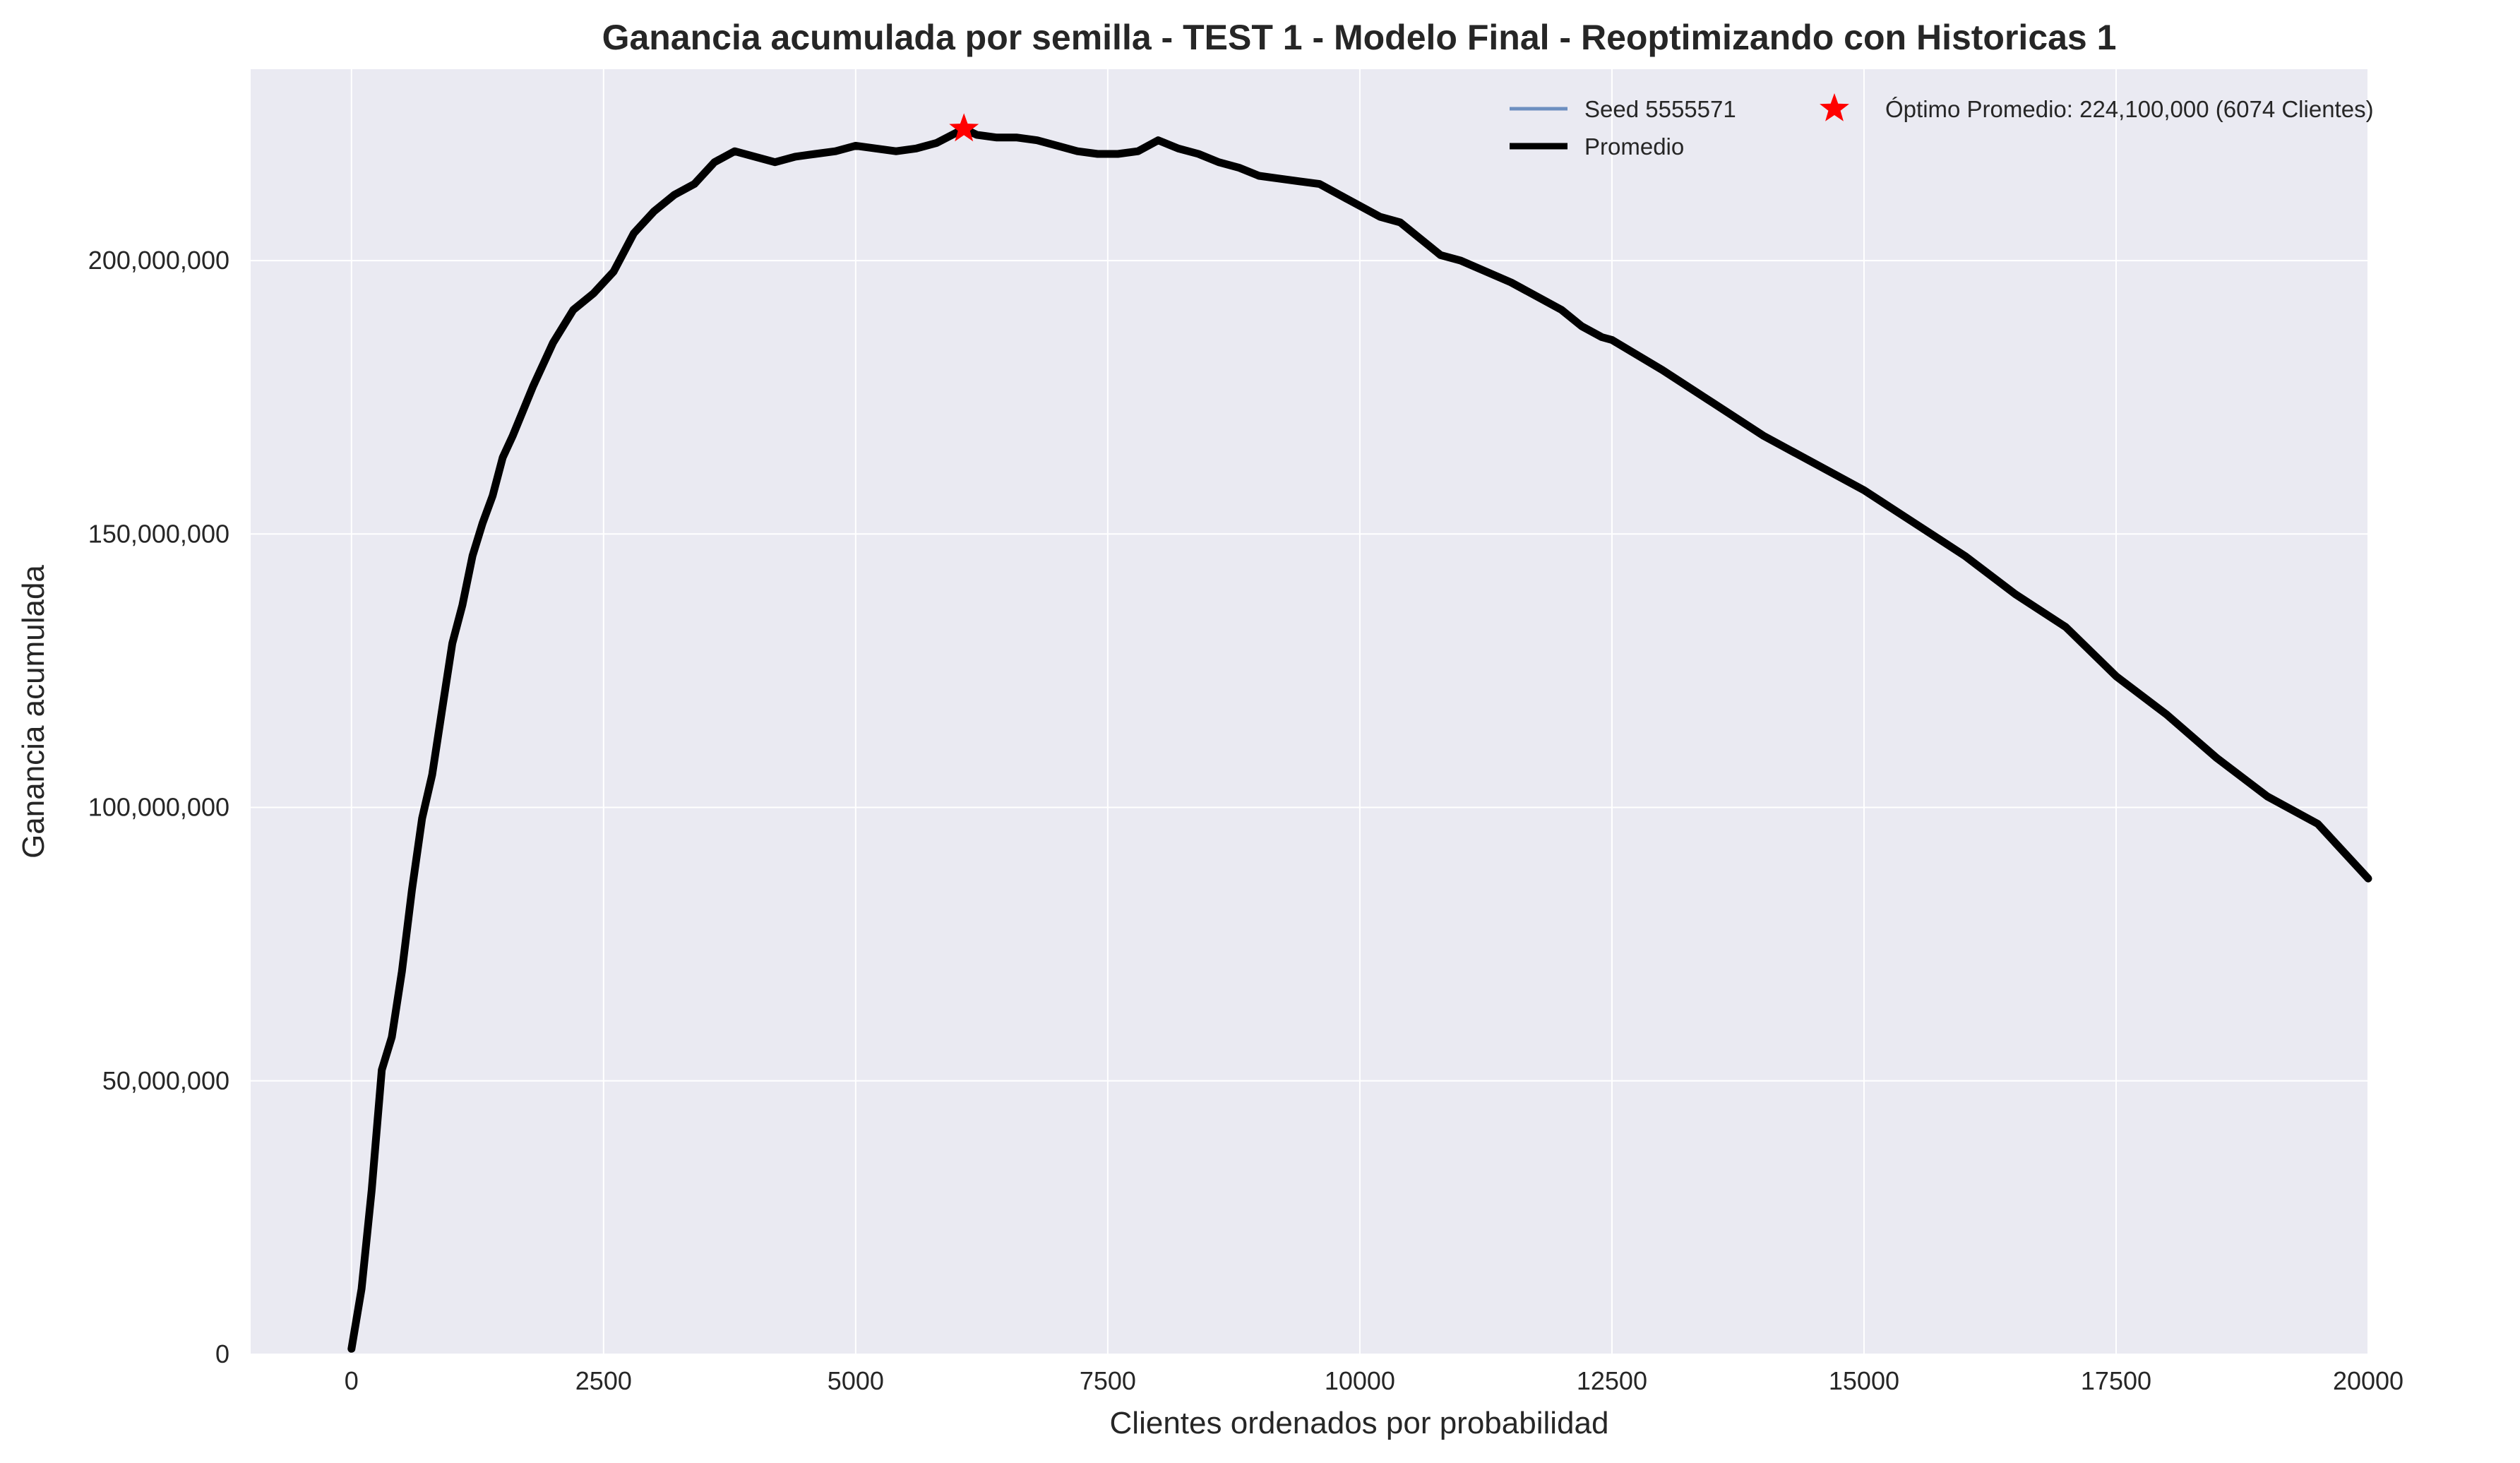 The image size is (2520, 1463). Describe the element at coordinates (222, 1353) in the screenshot. I see `y-tick-label: 0` at that location.